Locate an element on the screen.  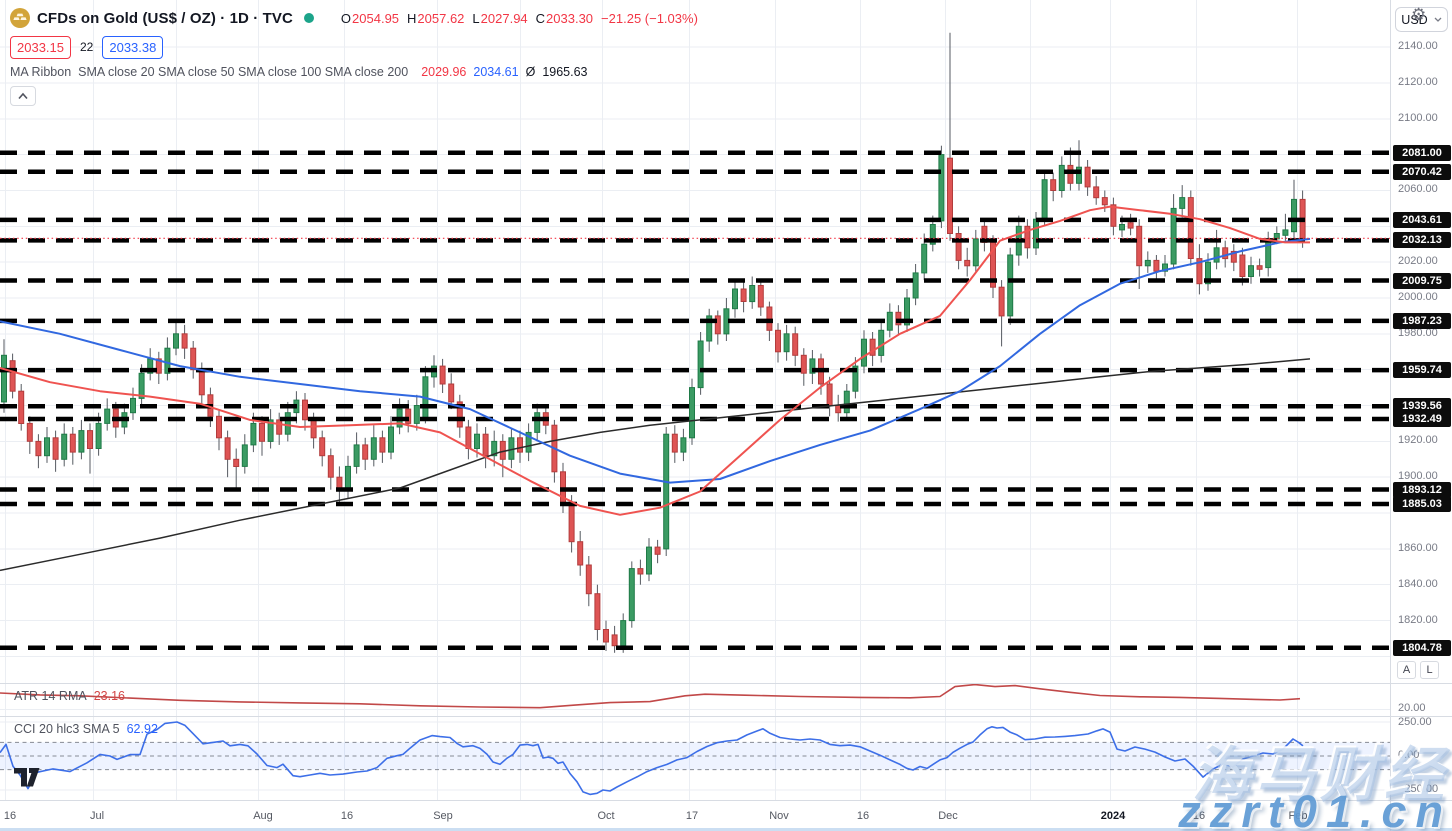
price-level-badge: 2009.75 is located at coordinates (1422, 281).